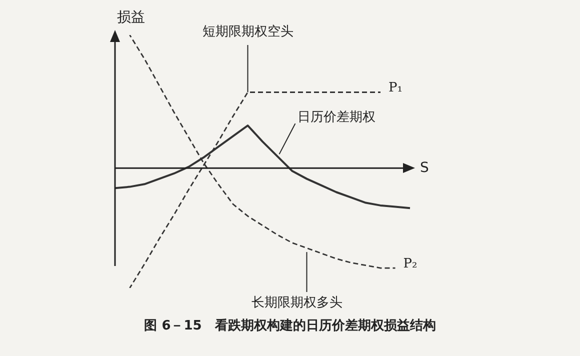  I want to click on text: 图 6－15 看跌期权构建的日历价差期权损益结构, so click(290, 325).